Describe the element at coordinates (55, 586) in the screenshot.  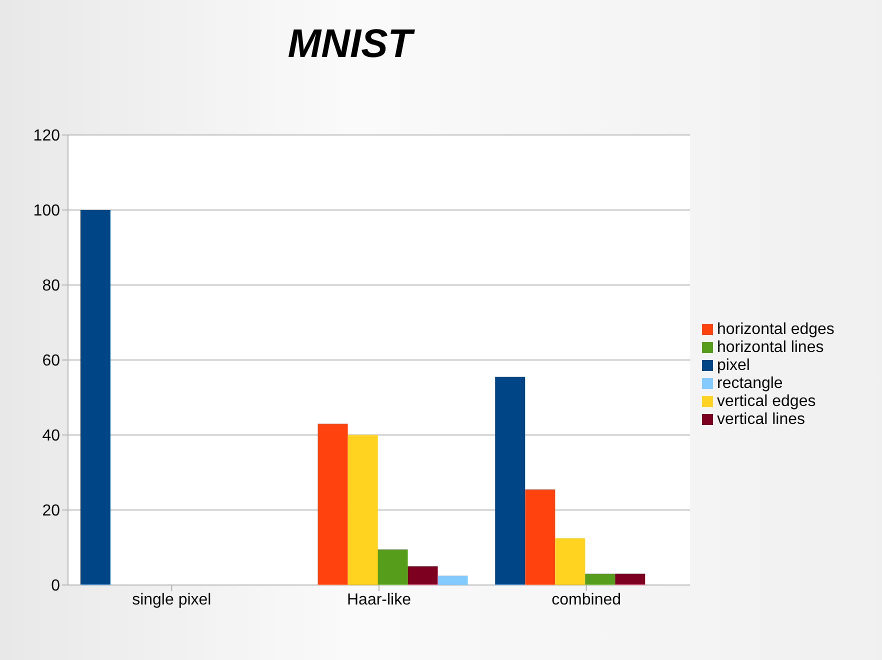
I see `y-tick-label: 0` at that location.